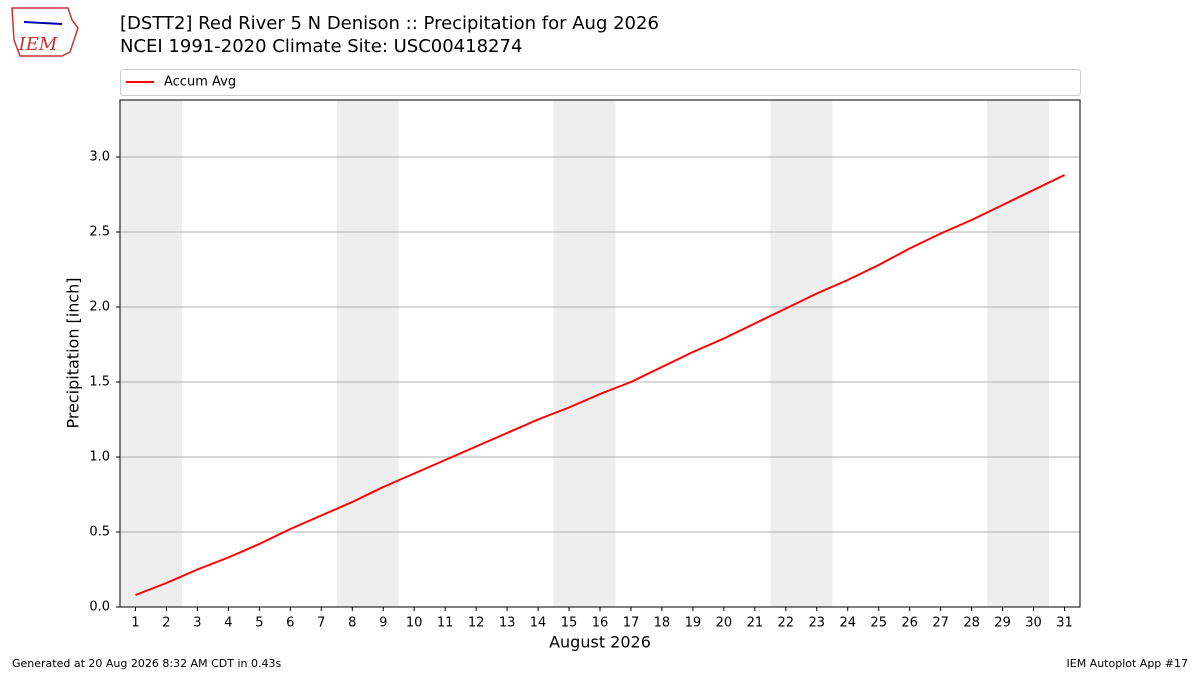 This screenshot has width=1200, height=675. I want to click on x-tick-label: 16, so click(600, 623).